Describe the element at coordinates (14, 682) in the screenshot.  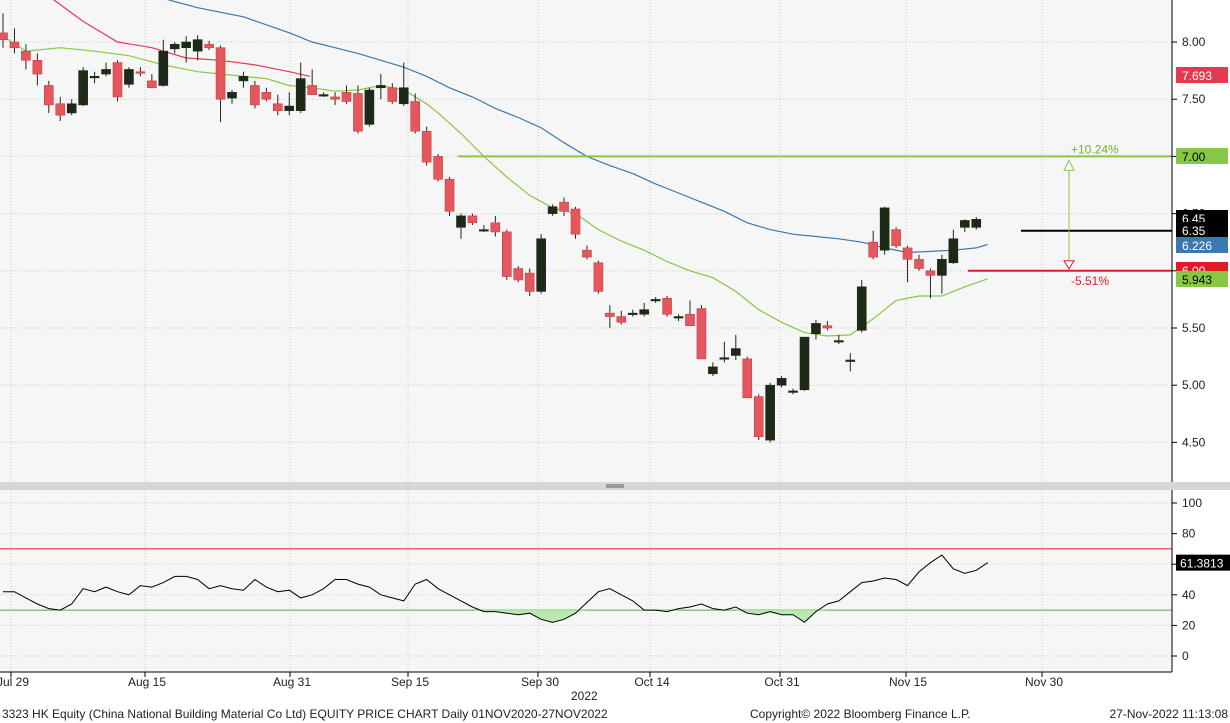
I see `x-axis-tick-label: Jul 29` at that location.